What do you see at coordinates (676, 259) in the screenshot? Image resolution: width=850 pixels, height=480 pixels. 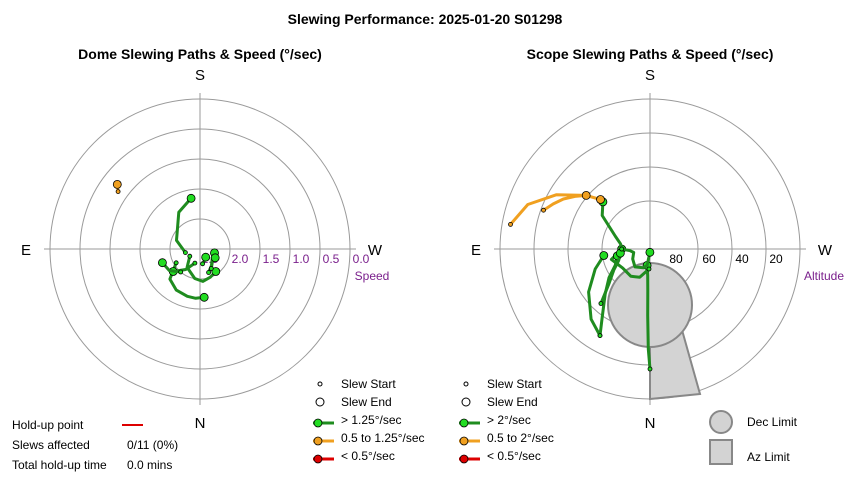 I see `scope-tick-label: 80` at bounding box center [676, 259].